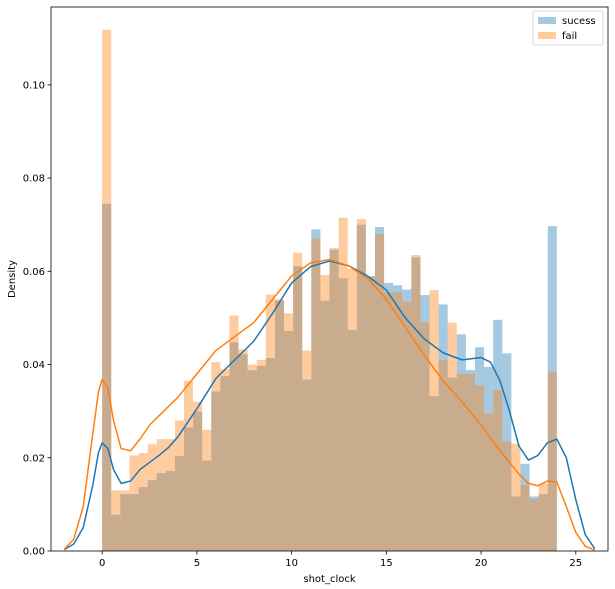 The width and height of the screenshot is (615, 589). What do you see at coordinates (579, 21) in the screenshot?
I see `legend-label-sucess: sucess` at bounding box center [579, 21].